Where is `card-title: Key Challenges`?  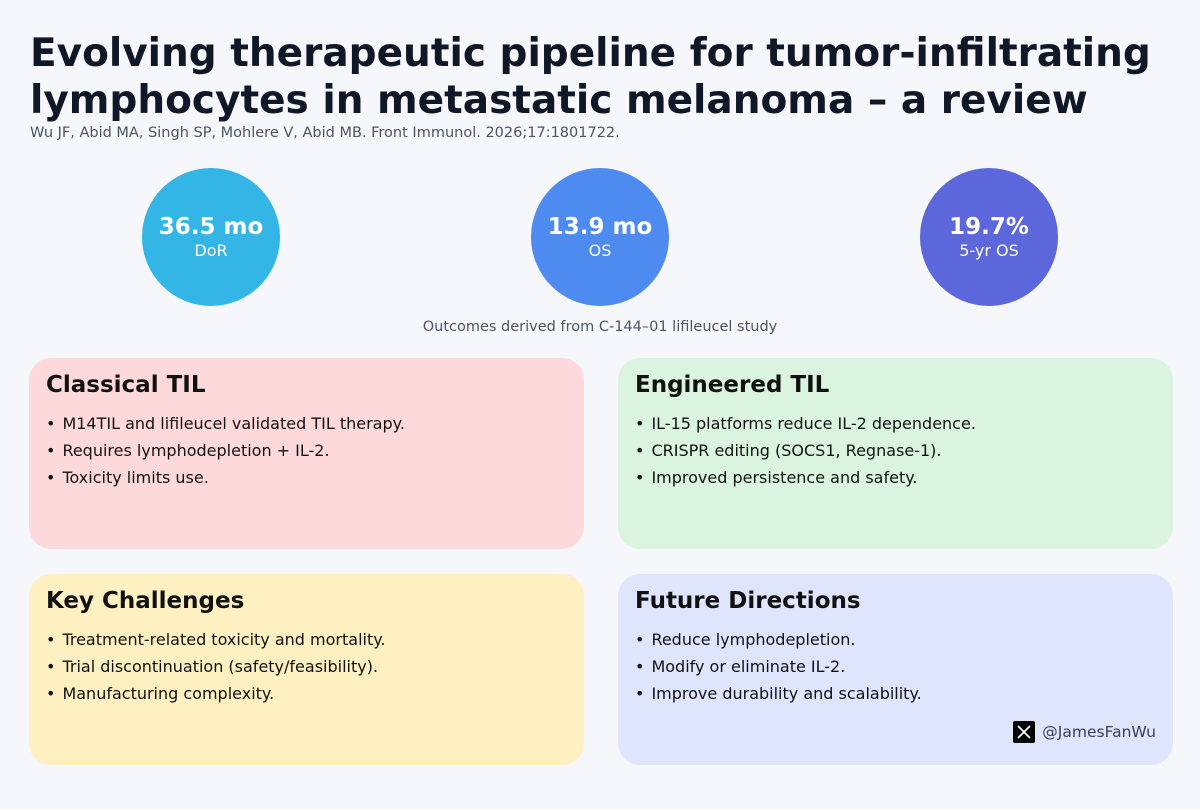
card-title: Key Challenges is located at coordinates (145, 601).